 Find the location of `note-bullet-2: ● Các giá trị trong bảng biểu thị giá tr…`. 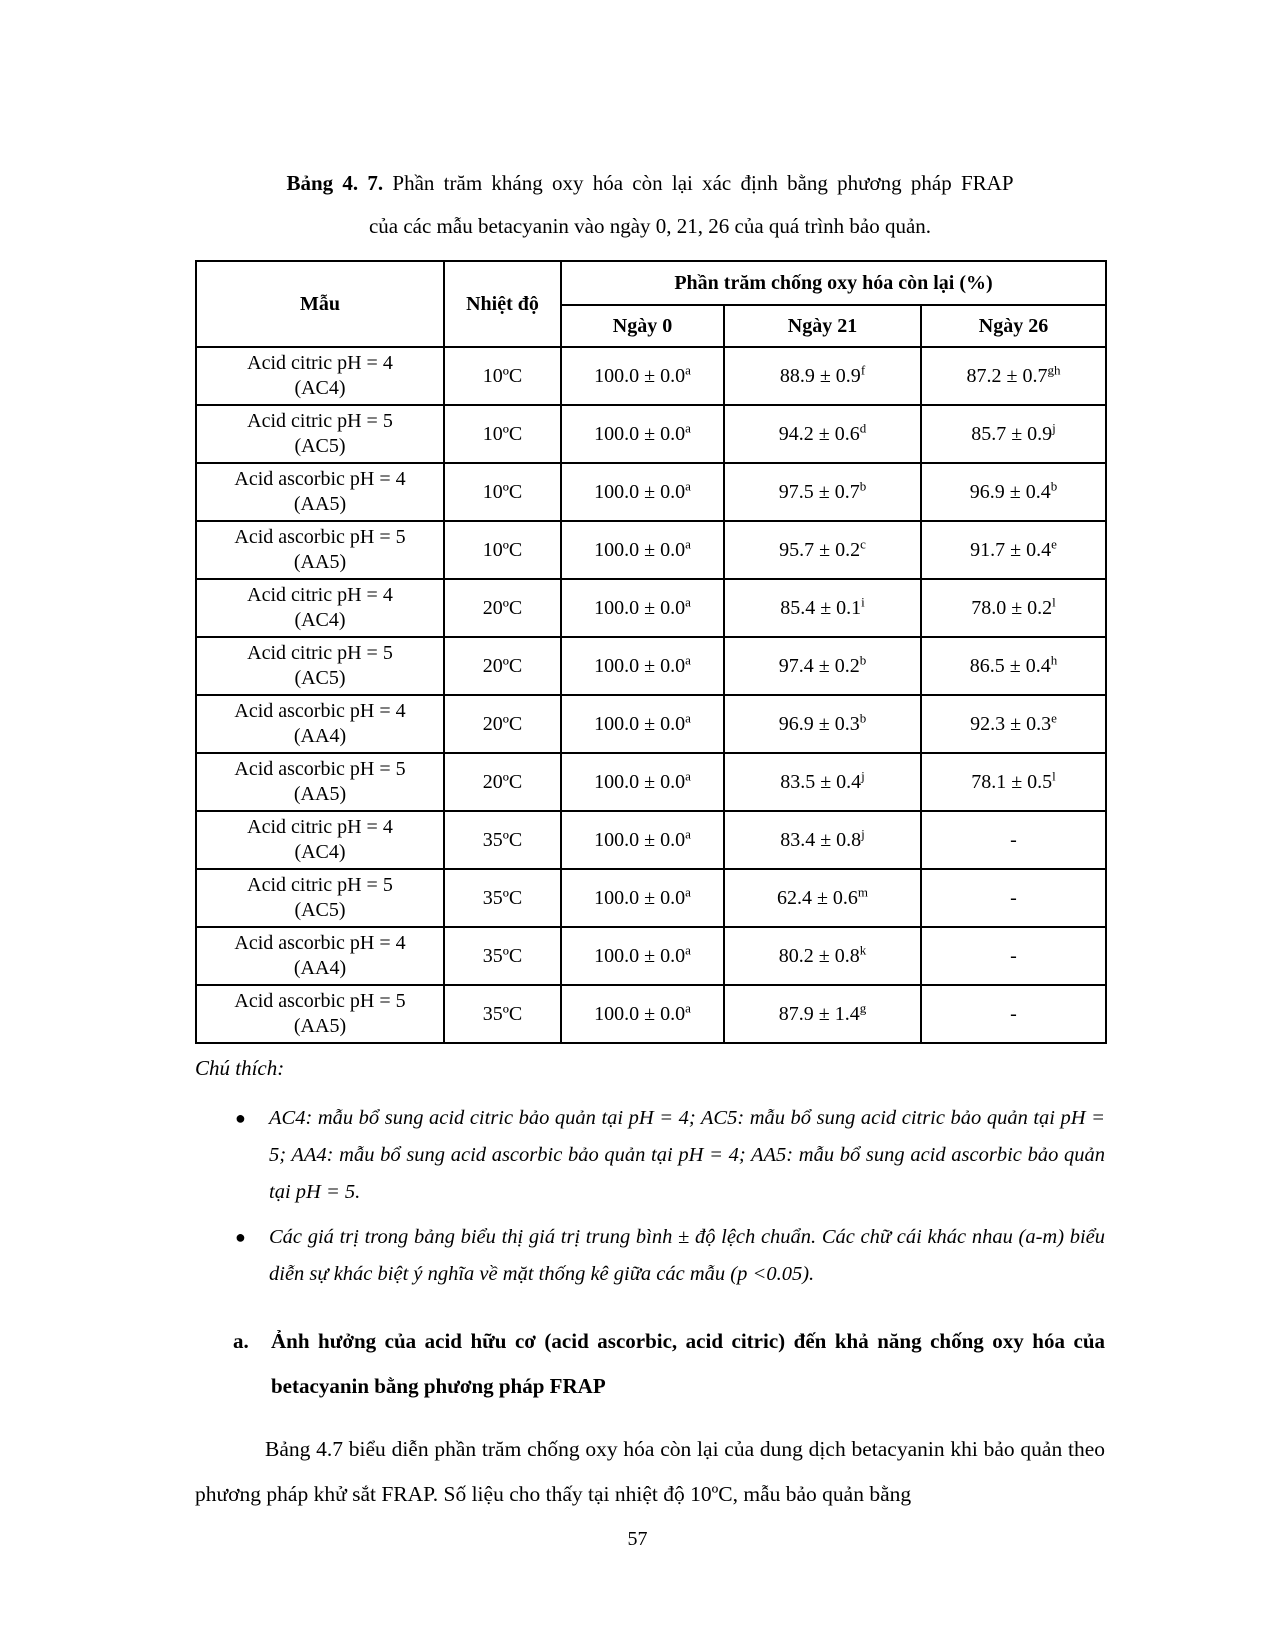

note-bullet-2: ● Các giá trị trong bảng biểu thị giá tr… is located at coordinates (650, 1256).